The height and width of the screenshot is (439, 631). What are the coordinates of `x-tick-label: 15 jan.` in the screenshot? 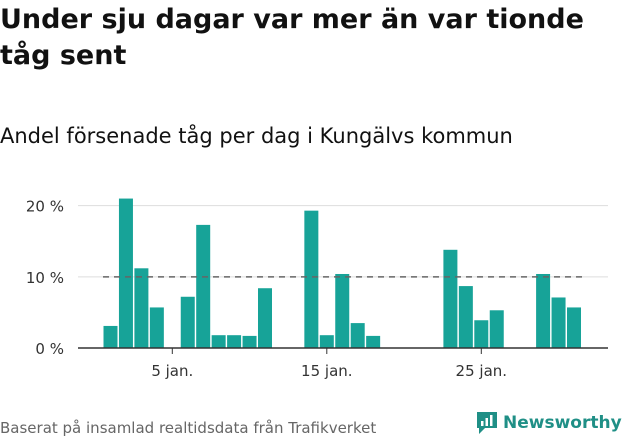 It's located at (327, 371).